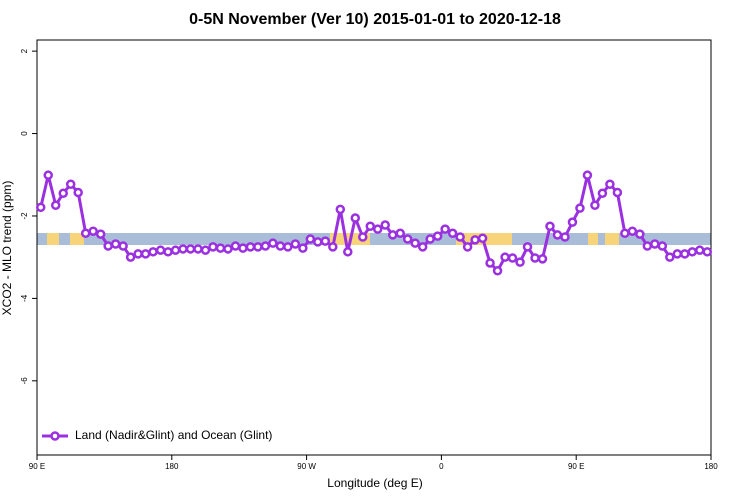 This screenshot has width=750, height=500. I want to click on ocean-band, so click(374, 239).